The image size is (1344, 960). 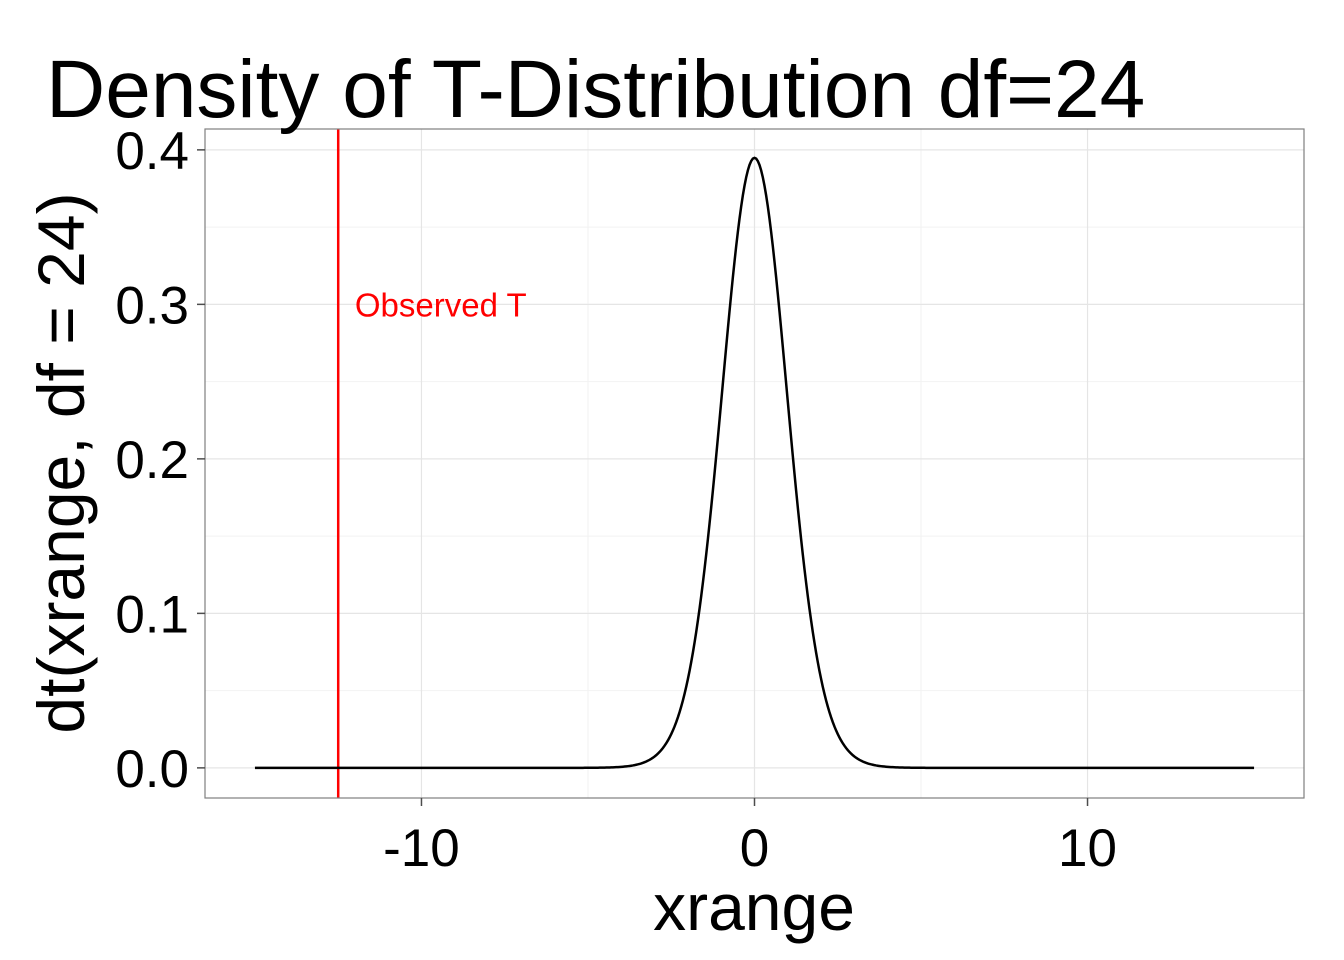 I want to click on observed-t-annotation: Observed T, so click(x=441, y=304).